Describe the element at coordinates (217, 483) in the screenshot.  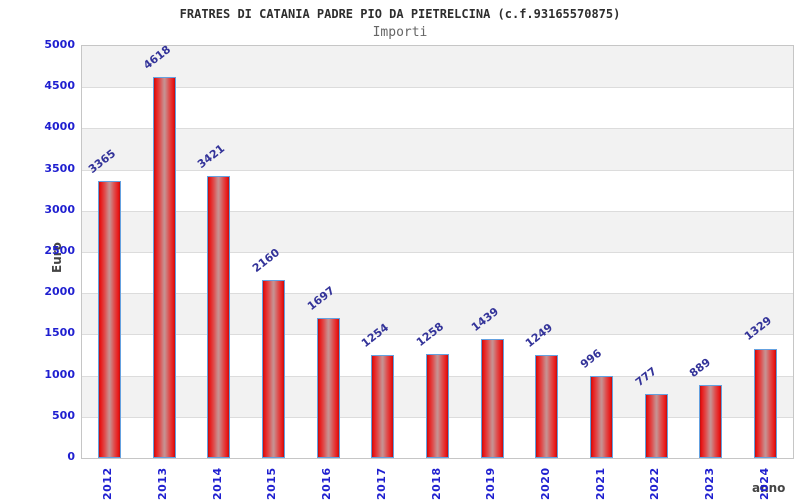
I see `x-tick-label-2014: 2014` at that location.